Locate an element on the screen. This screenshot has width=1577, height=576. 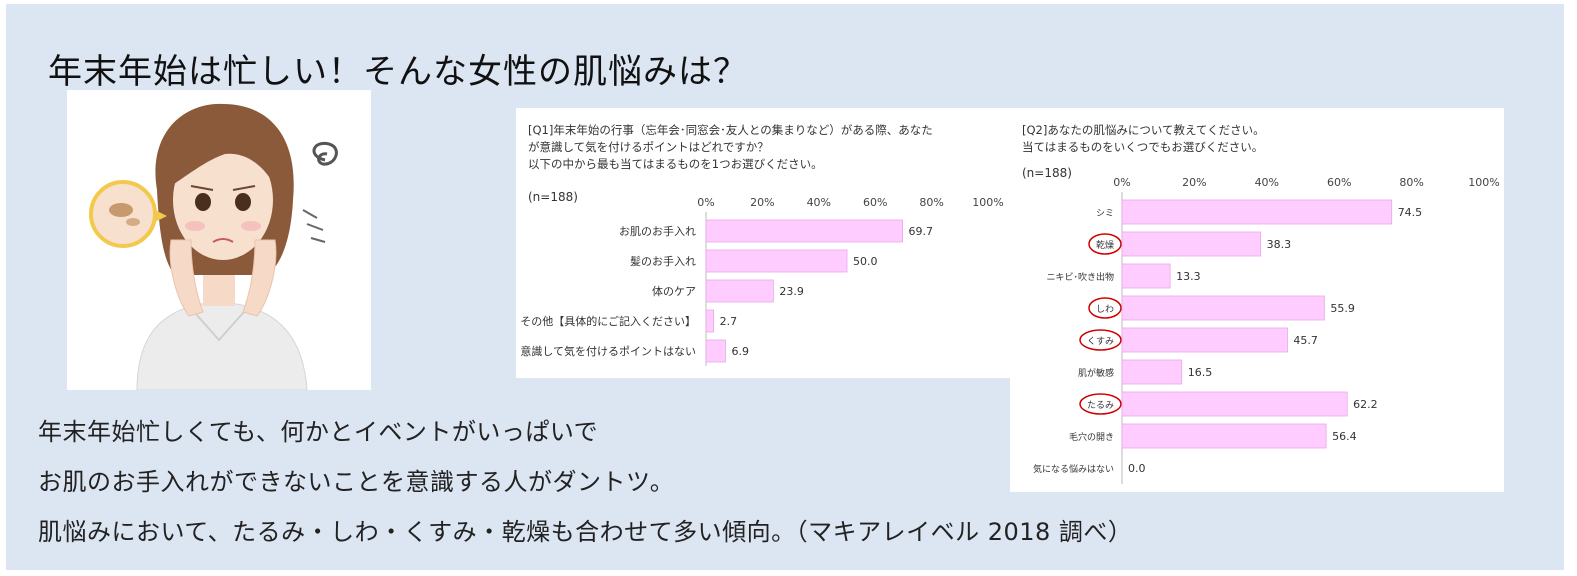
category-label: 髪のお手入れ is located at coordinates (663, 261).